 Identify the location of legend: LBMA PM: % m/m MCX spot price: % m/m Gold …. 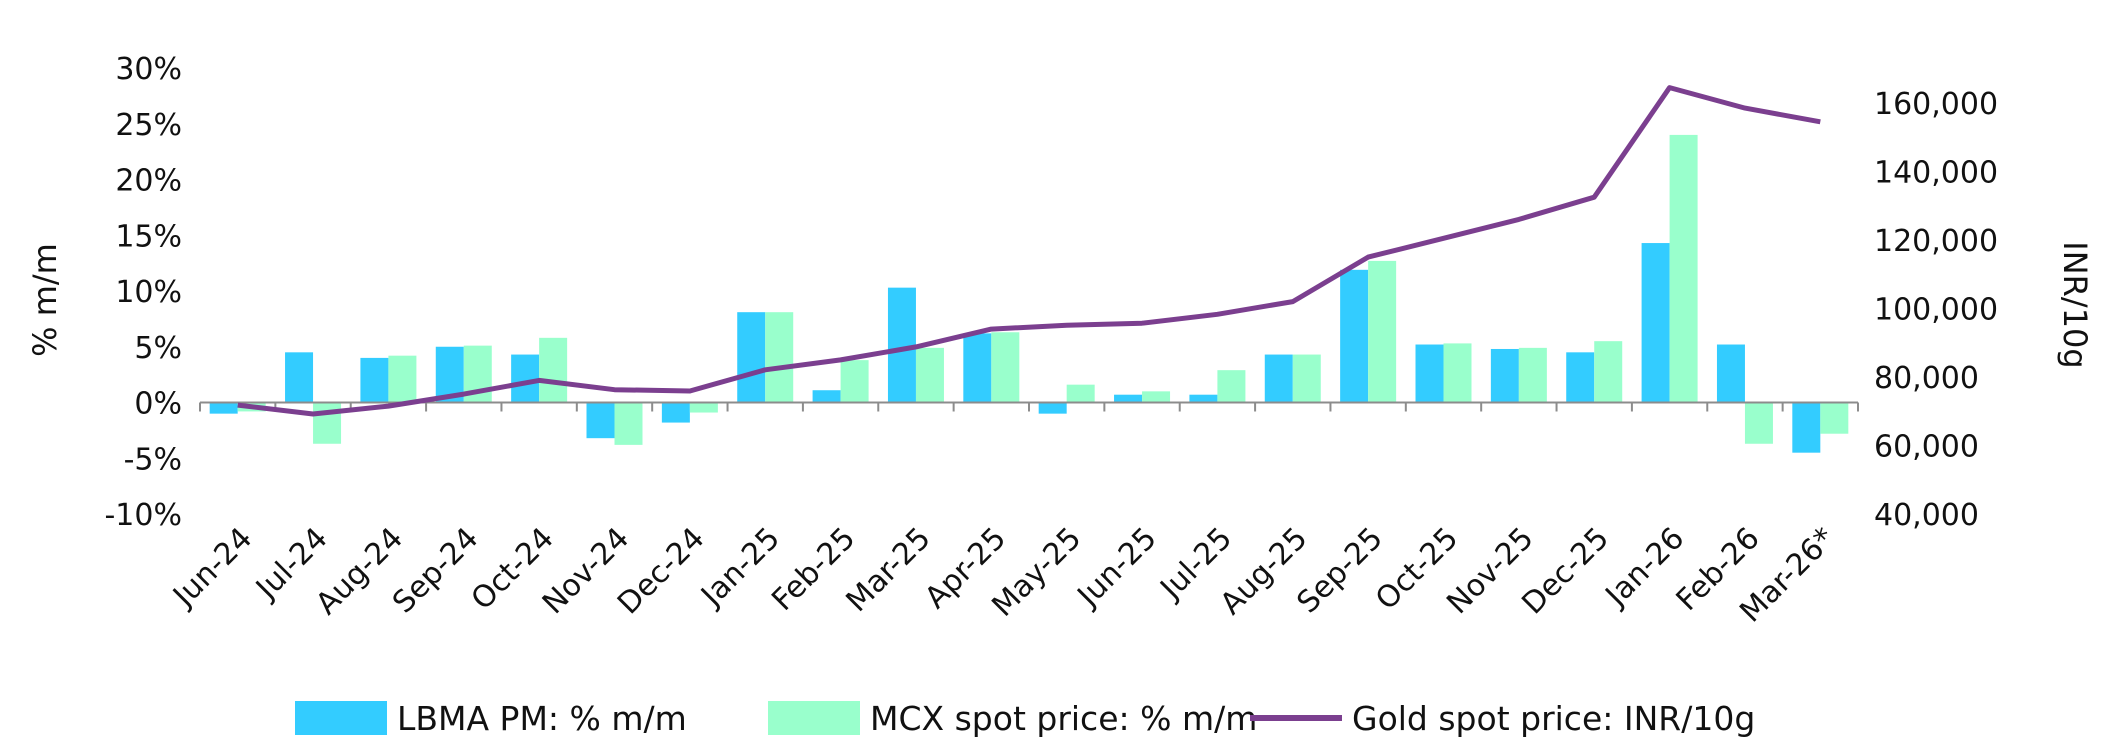
(1025, 718).